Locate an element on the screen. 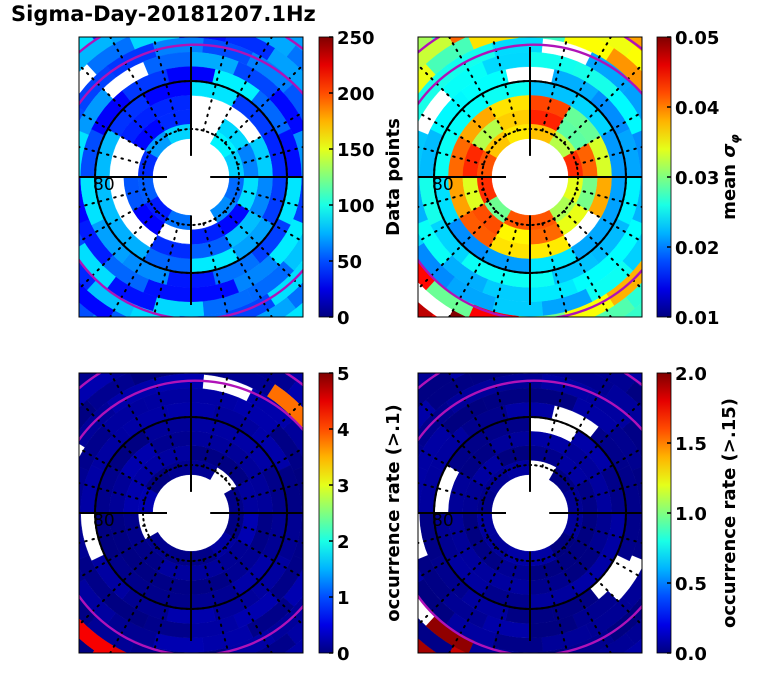  lat-label-80: 80 is located at coordinates (104, 185).